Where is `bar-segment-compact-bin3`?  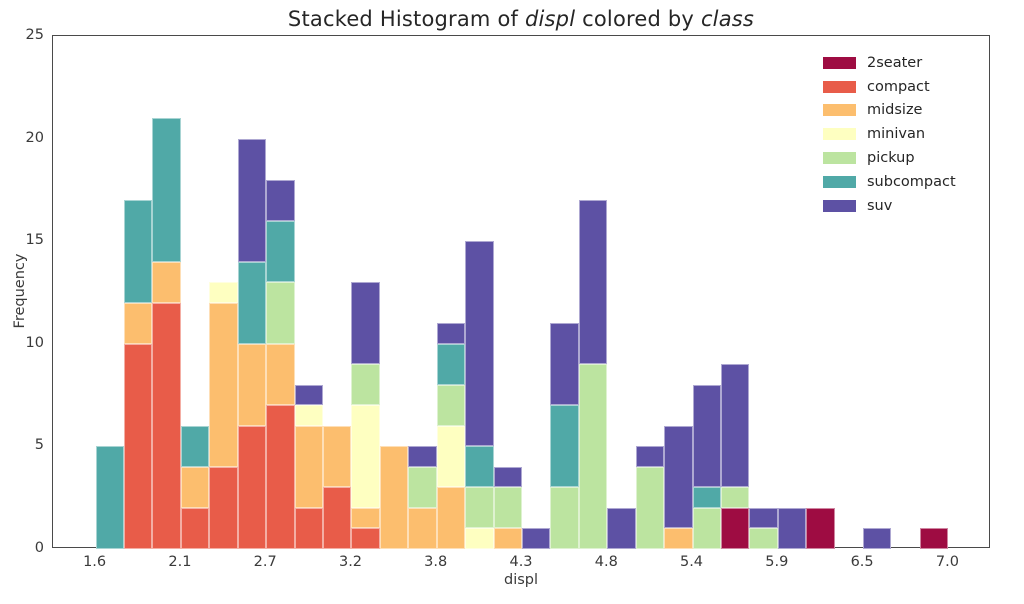 bar-segment-compact-bin3 is located at coordinates (166, 425).